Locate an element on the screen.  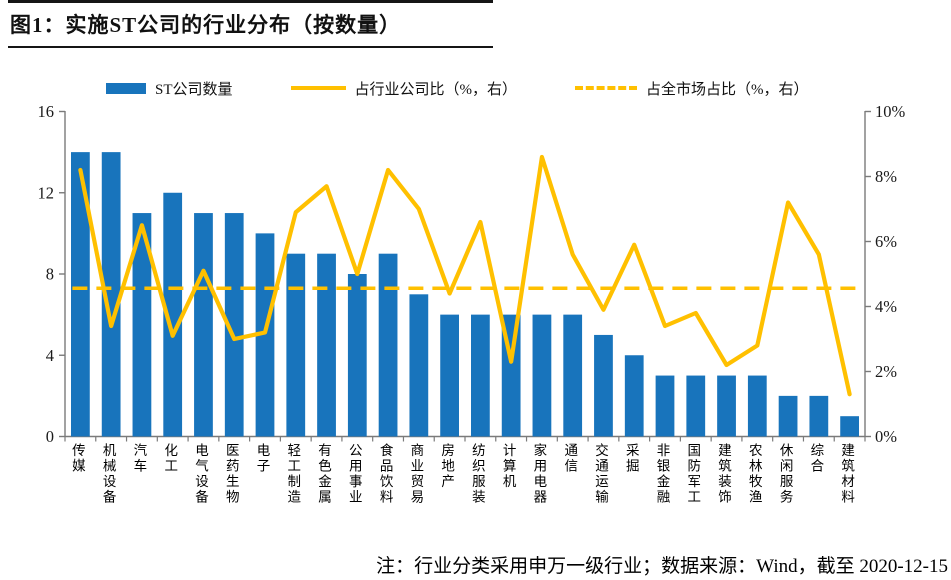
left-axis-tick-label: 0 is located at coordinates (50, 436).